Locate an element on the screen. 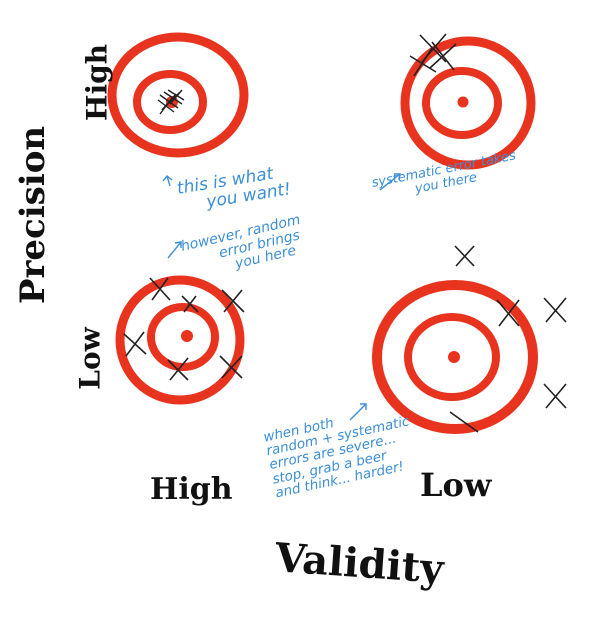 The width and height of the screenshot is (612, 617). target-high-precision-high-validity is located at coordinates (178, 95).